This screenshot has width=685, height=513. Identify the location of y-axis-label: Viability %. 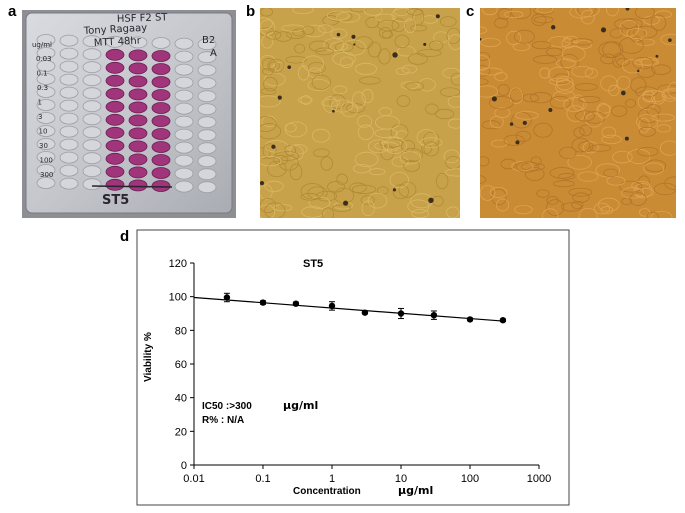
(148, 357).